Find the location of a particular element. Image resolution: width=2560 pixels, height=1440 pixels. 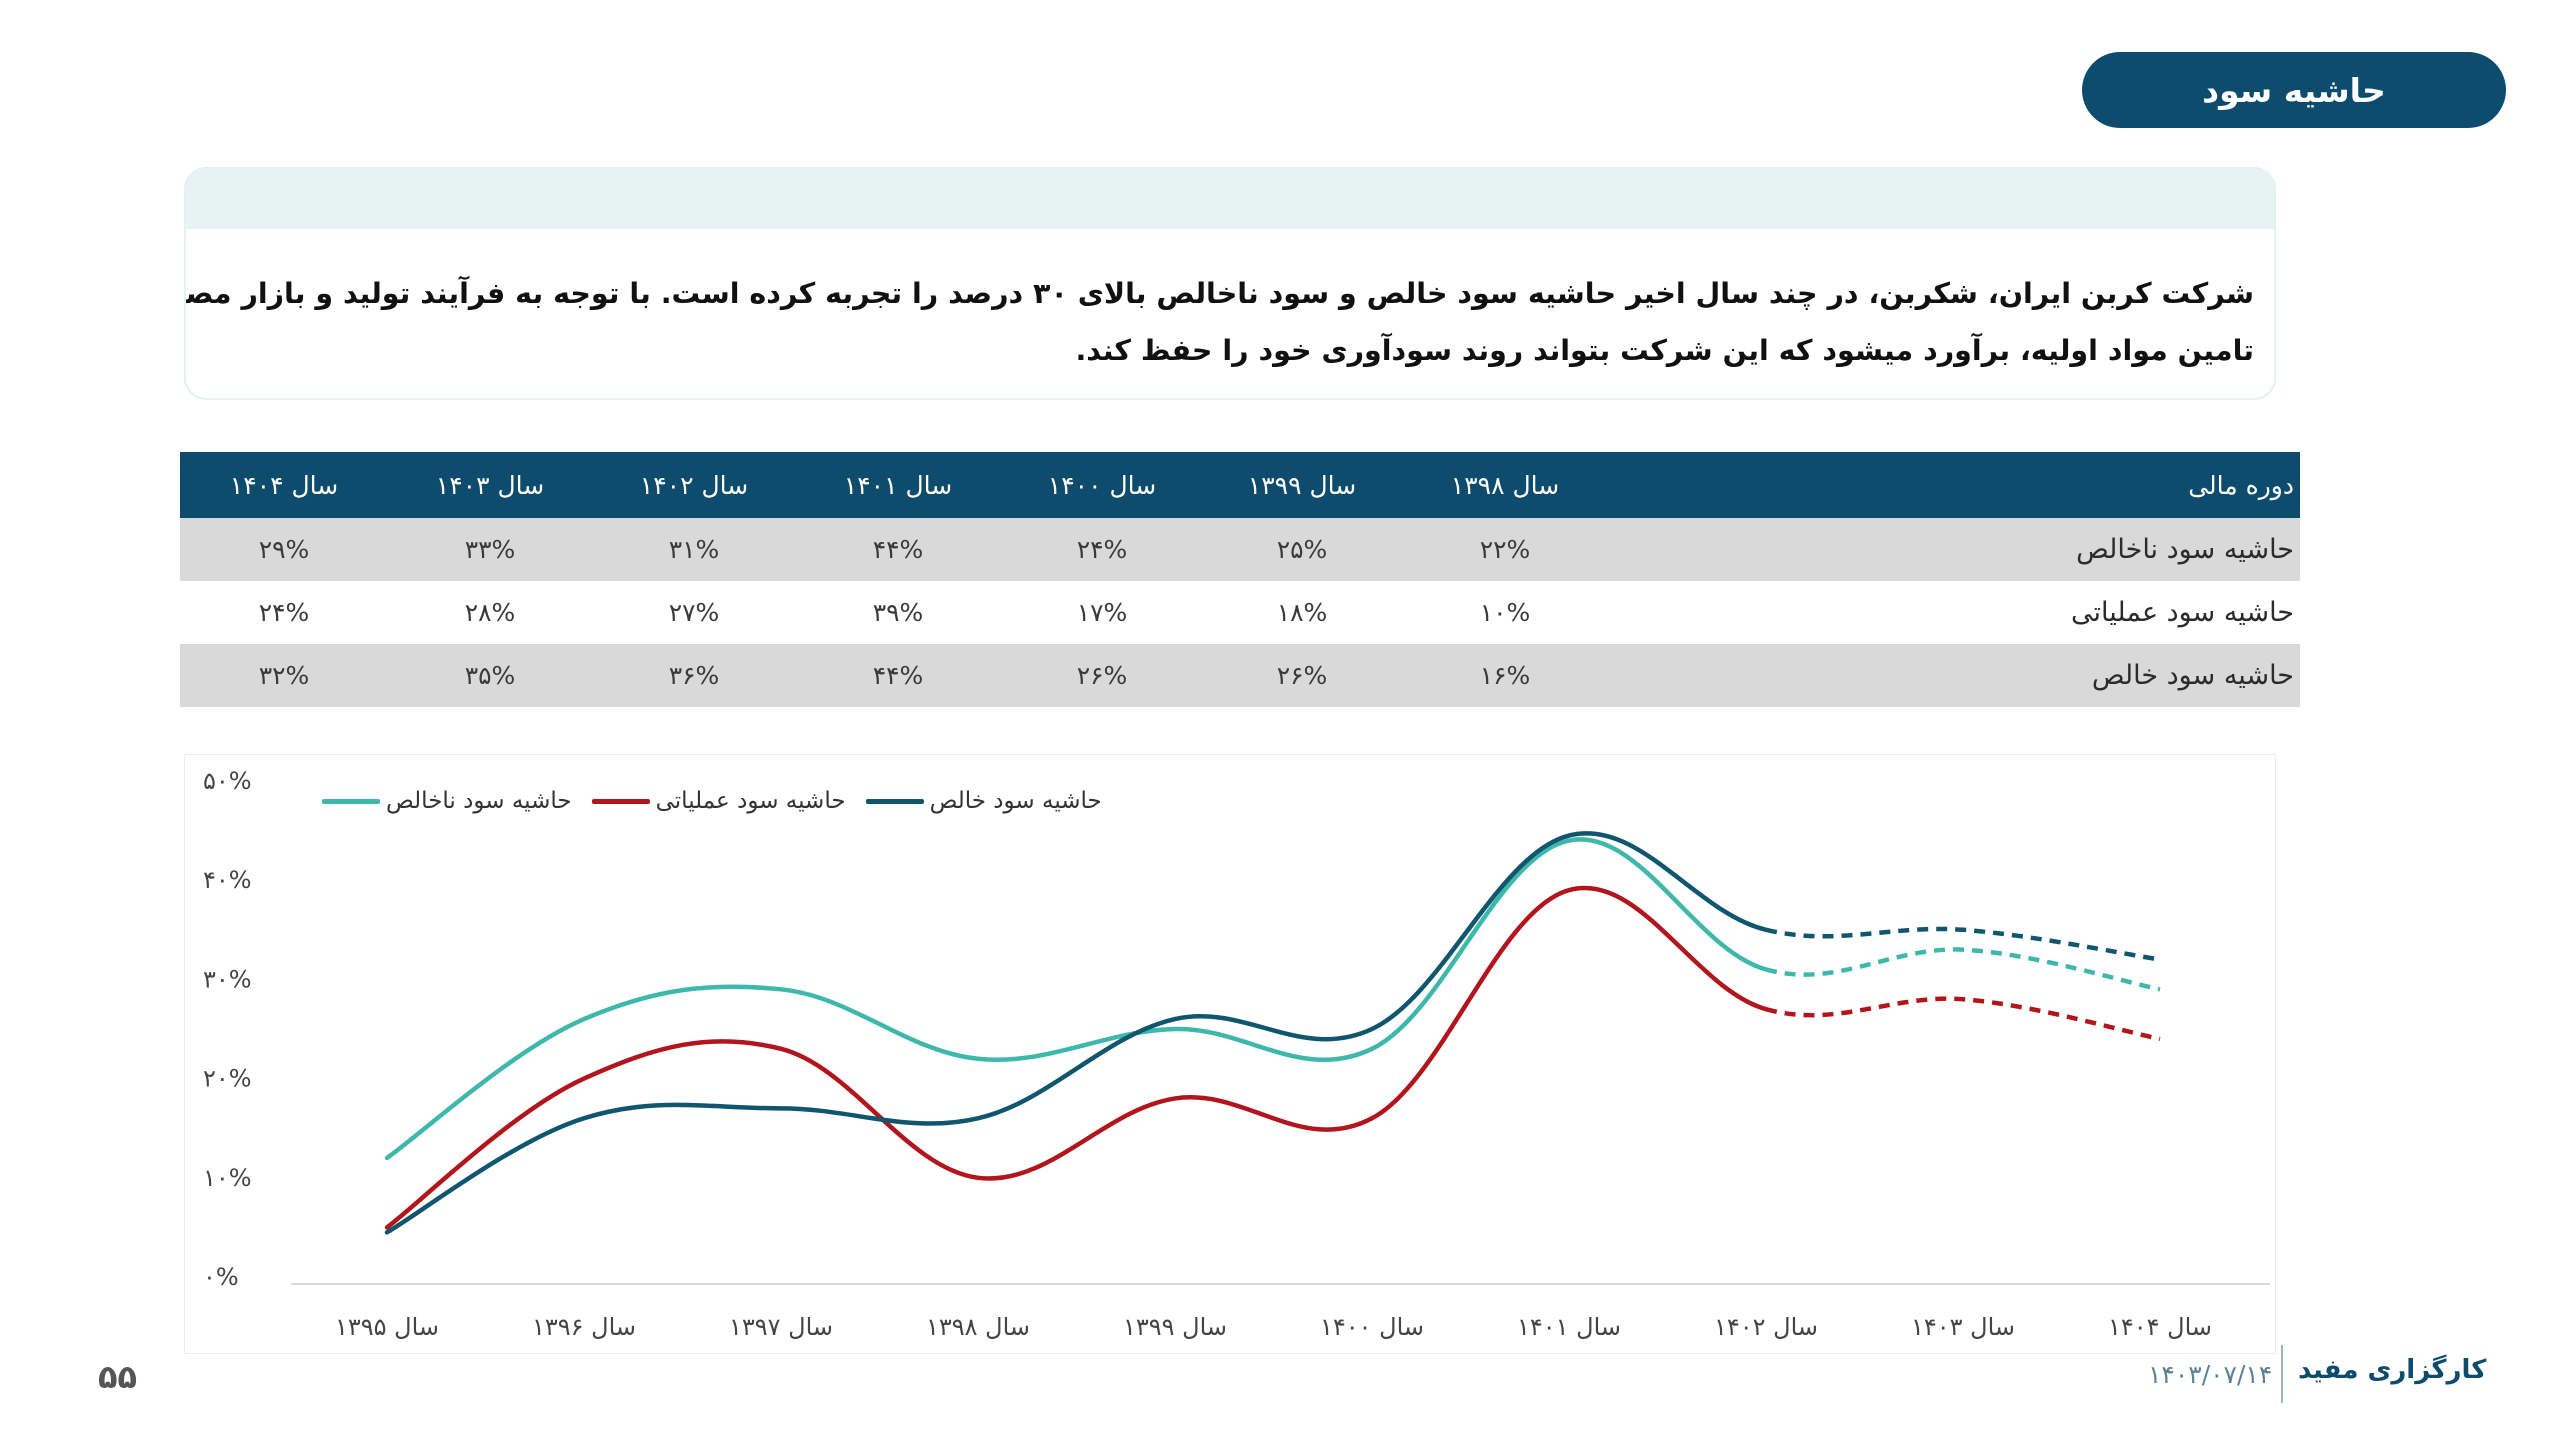

page-title: حاشیه سود is located at coordinates (2294, 90).